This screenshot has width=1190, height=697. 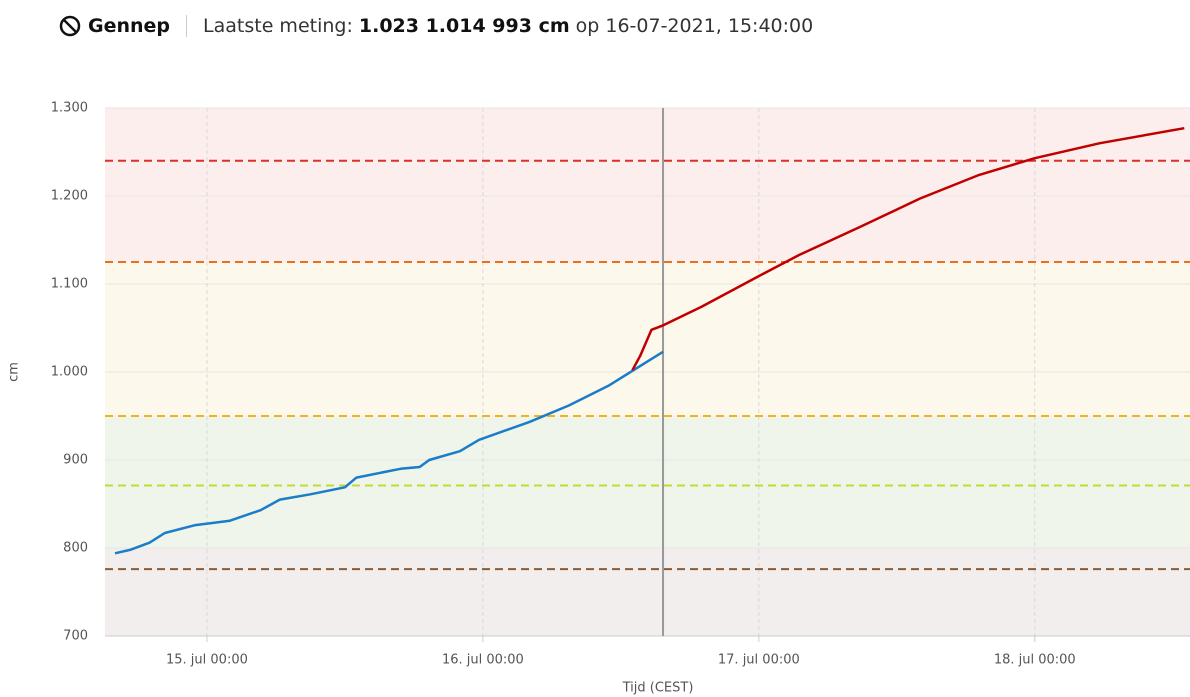 I want to click on y-tick-label: 1.100, so click(x=69, y=284).